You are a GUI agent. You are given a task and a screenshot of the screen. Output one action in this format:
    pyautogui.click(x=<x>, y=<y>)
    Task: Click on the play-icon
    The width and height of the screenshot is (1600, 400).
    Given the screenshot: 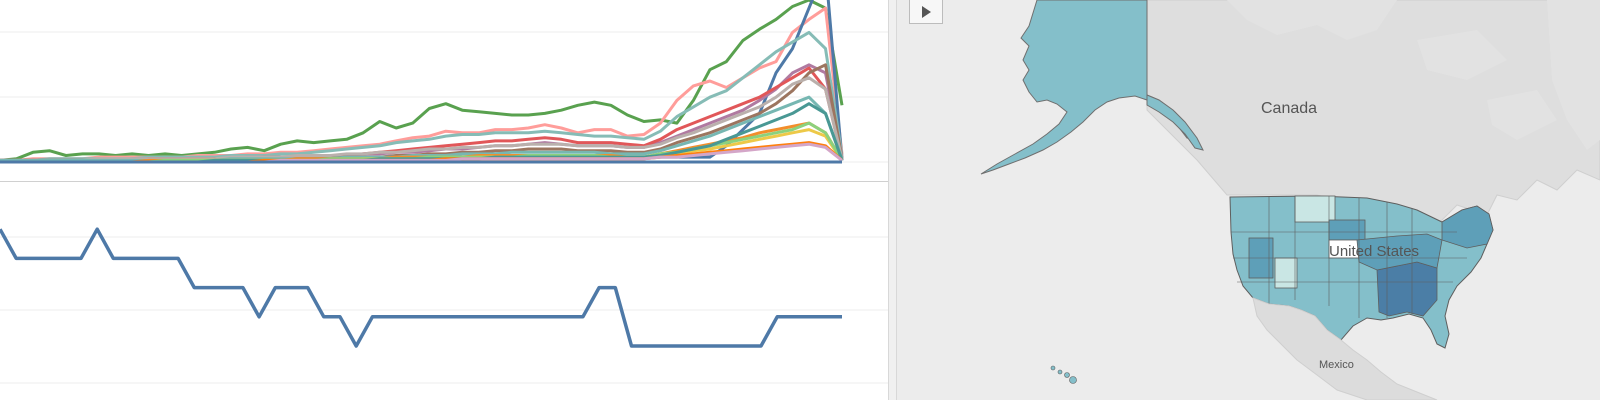 What is the action you would take?
    pyautogui.click(x=927, y=12)
    